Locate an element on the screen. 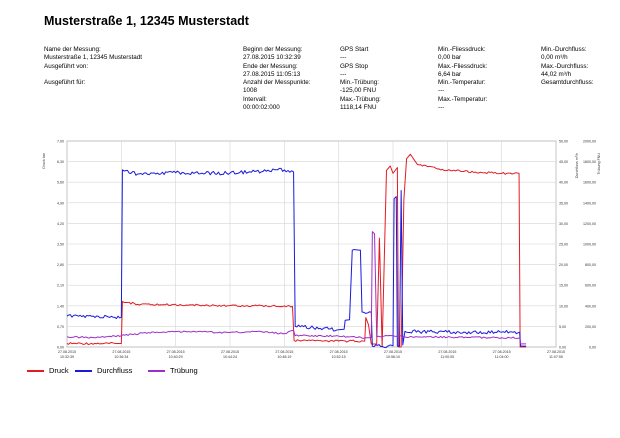 The image size is (620, 438). meta-line: Max.-Durchfluss: is located at coordinates (565, 66).